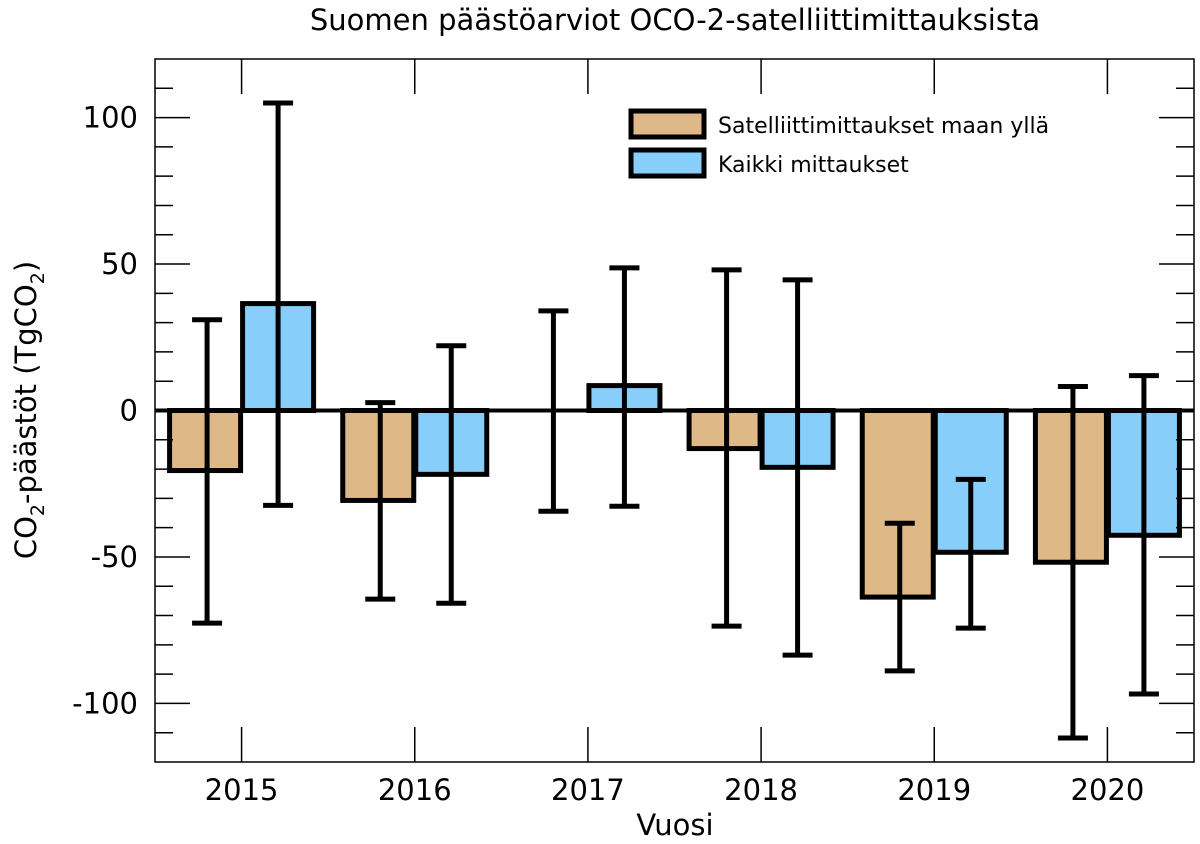 The width and height of the screenshot is (1200, 844). What do you see at coordinates (29, 410) in the screenshot?
I see `y-axis-label: CO2-päästöt (TgCO2)` at bounding box center [29, 410].